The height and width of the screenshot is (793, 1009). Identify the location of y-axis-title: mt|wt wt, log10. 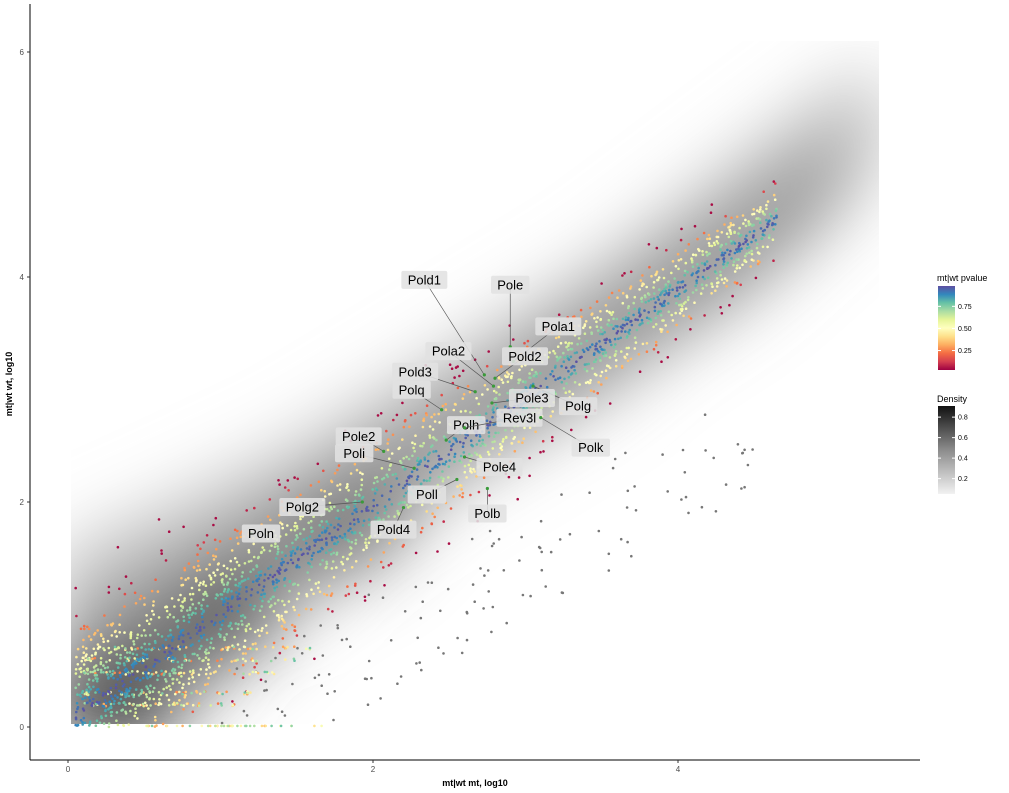
(9, 384).